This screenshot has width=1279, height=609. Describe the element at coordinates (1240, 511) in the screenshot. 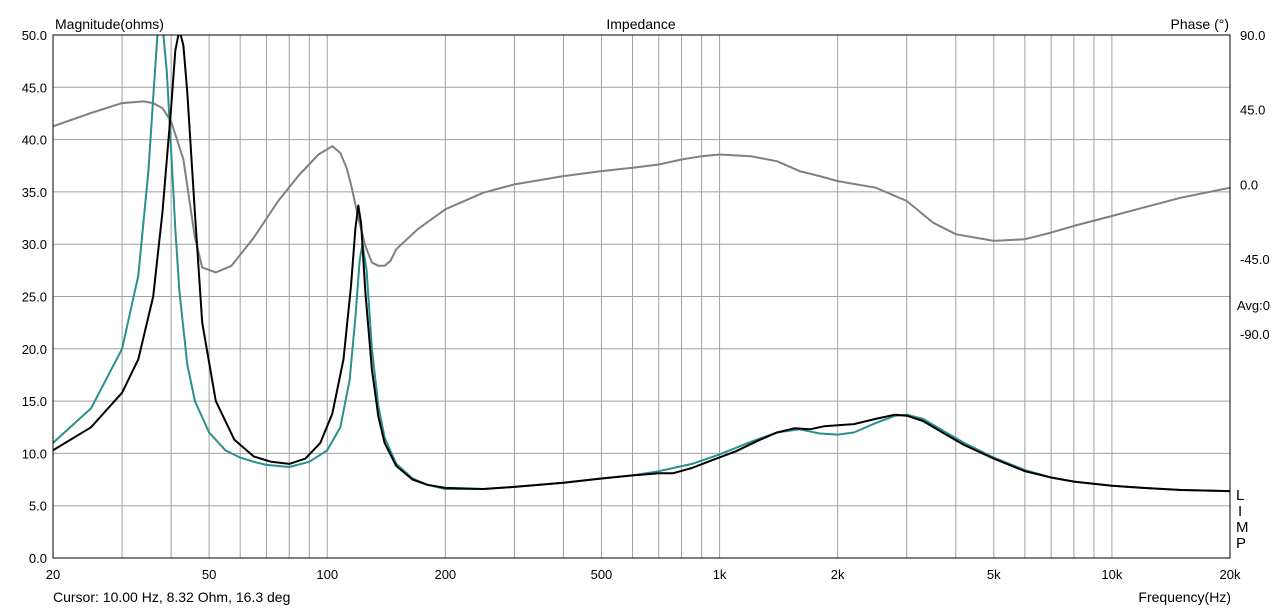

I see `legend-letter-i: I` at that location.